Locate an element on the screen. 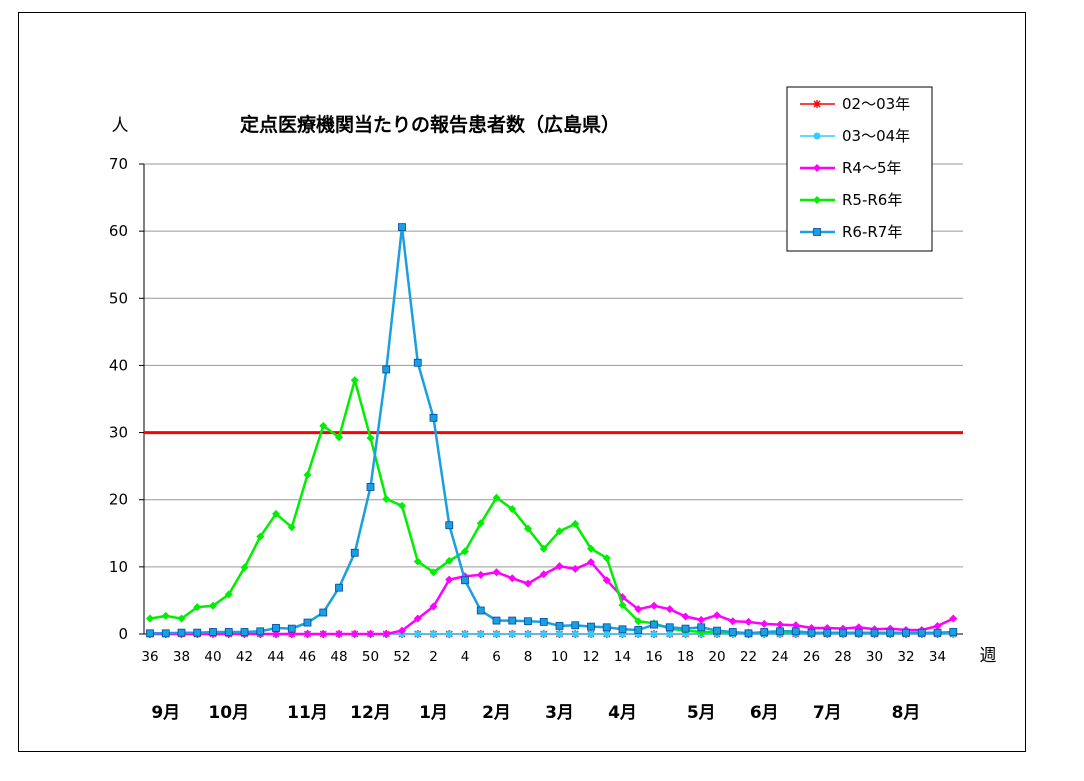  x-tick-label: 4 is located at coordinates (465, 657).